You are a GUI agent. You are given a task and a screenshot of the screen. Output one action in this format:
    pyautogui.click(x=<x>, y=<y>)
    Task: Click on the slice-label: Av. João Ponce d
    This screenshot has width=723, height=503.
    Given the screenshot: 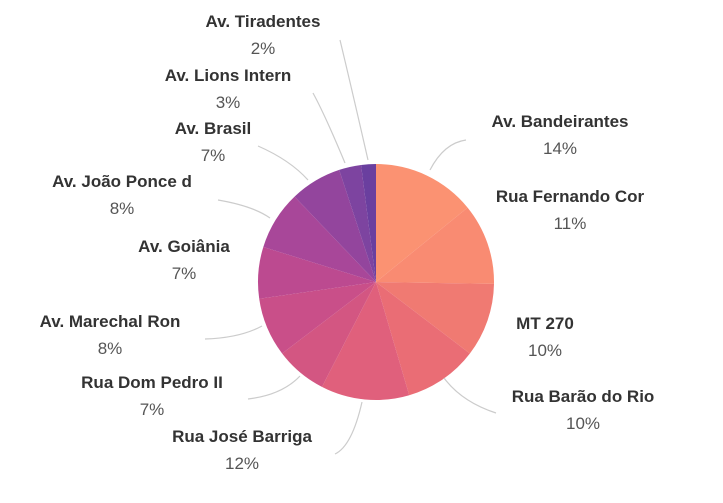 What is the action you would take?
    pyautogui.click(x=122, y=181)
    